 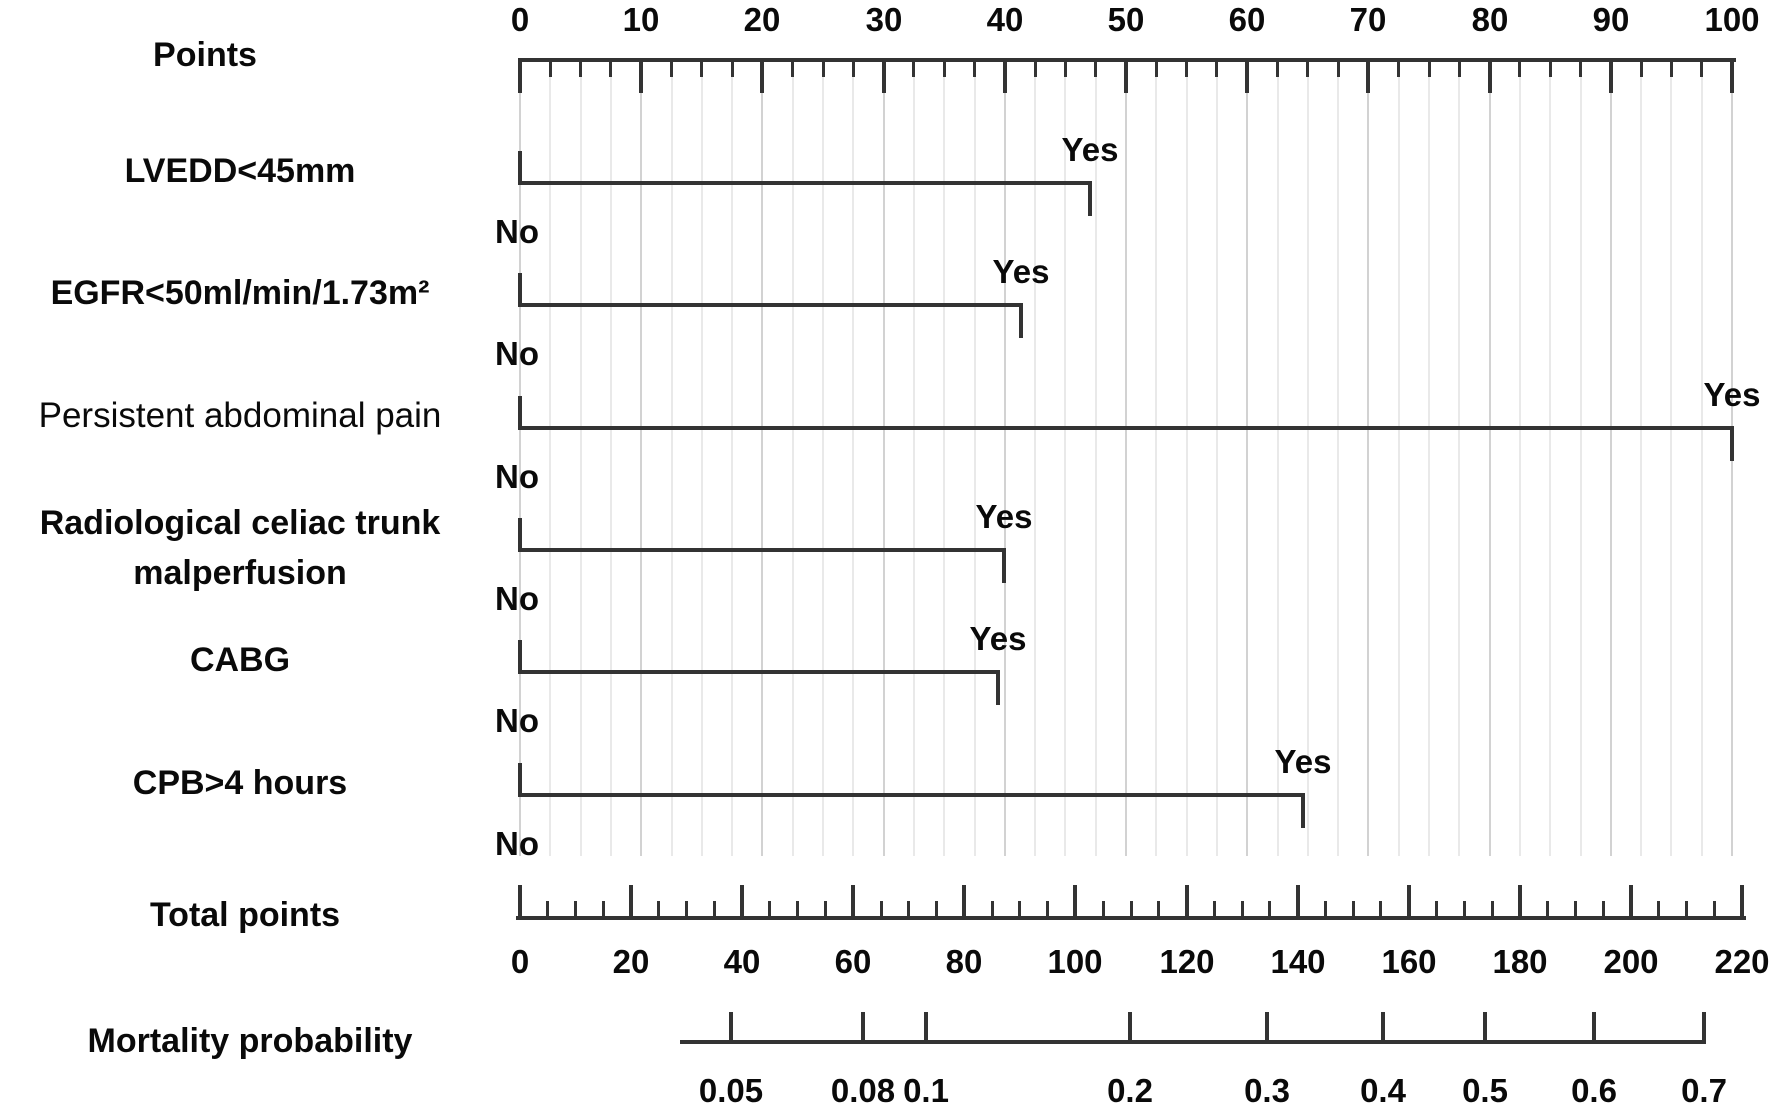 I want to click on total-points-tick-label: 60, so click(x=853, y=961).